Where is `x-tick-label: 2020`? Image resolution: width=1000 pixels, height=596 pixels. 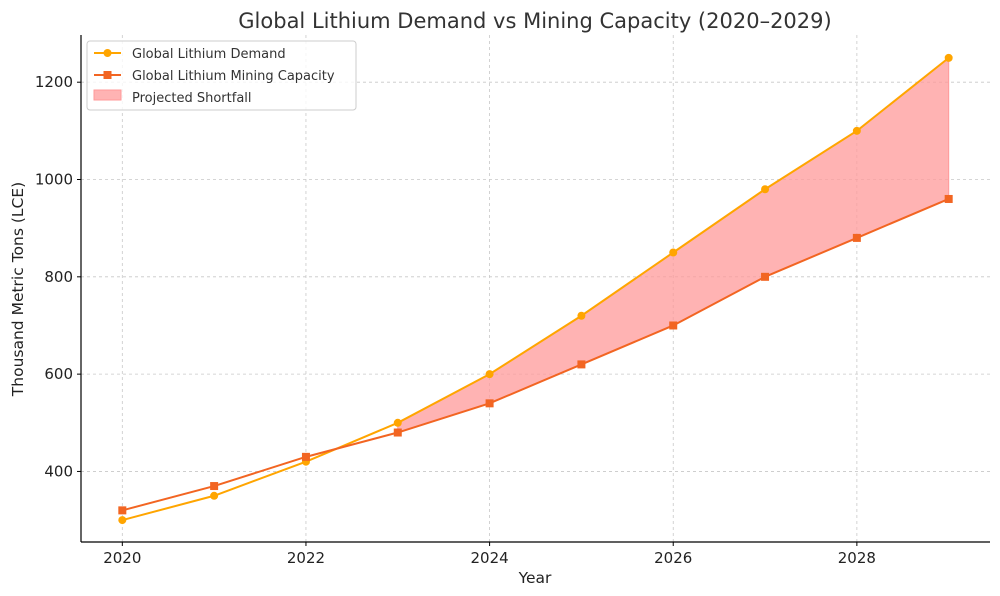
x-tick-label: 2020 is located at coordinates (122, 558).